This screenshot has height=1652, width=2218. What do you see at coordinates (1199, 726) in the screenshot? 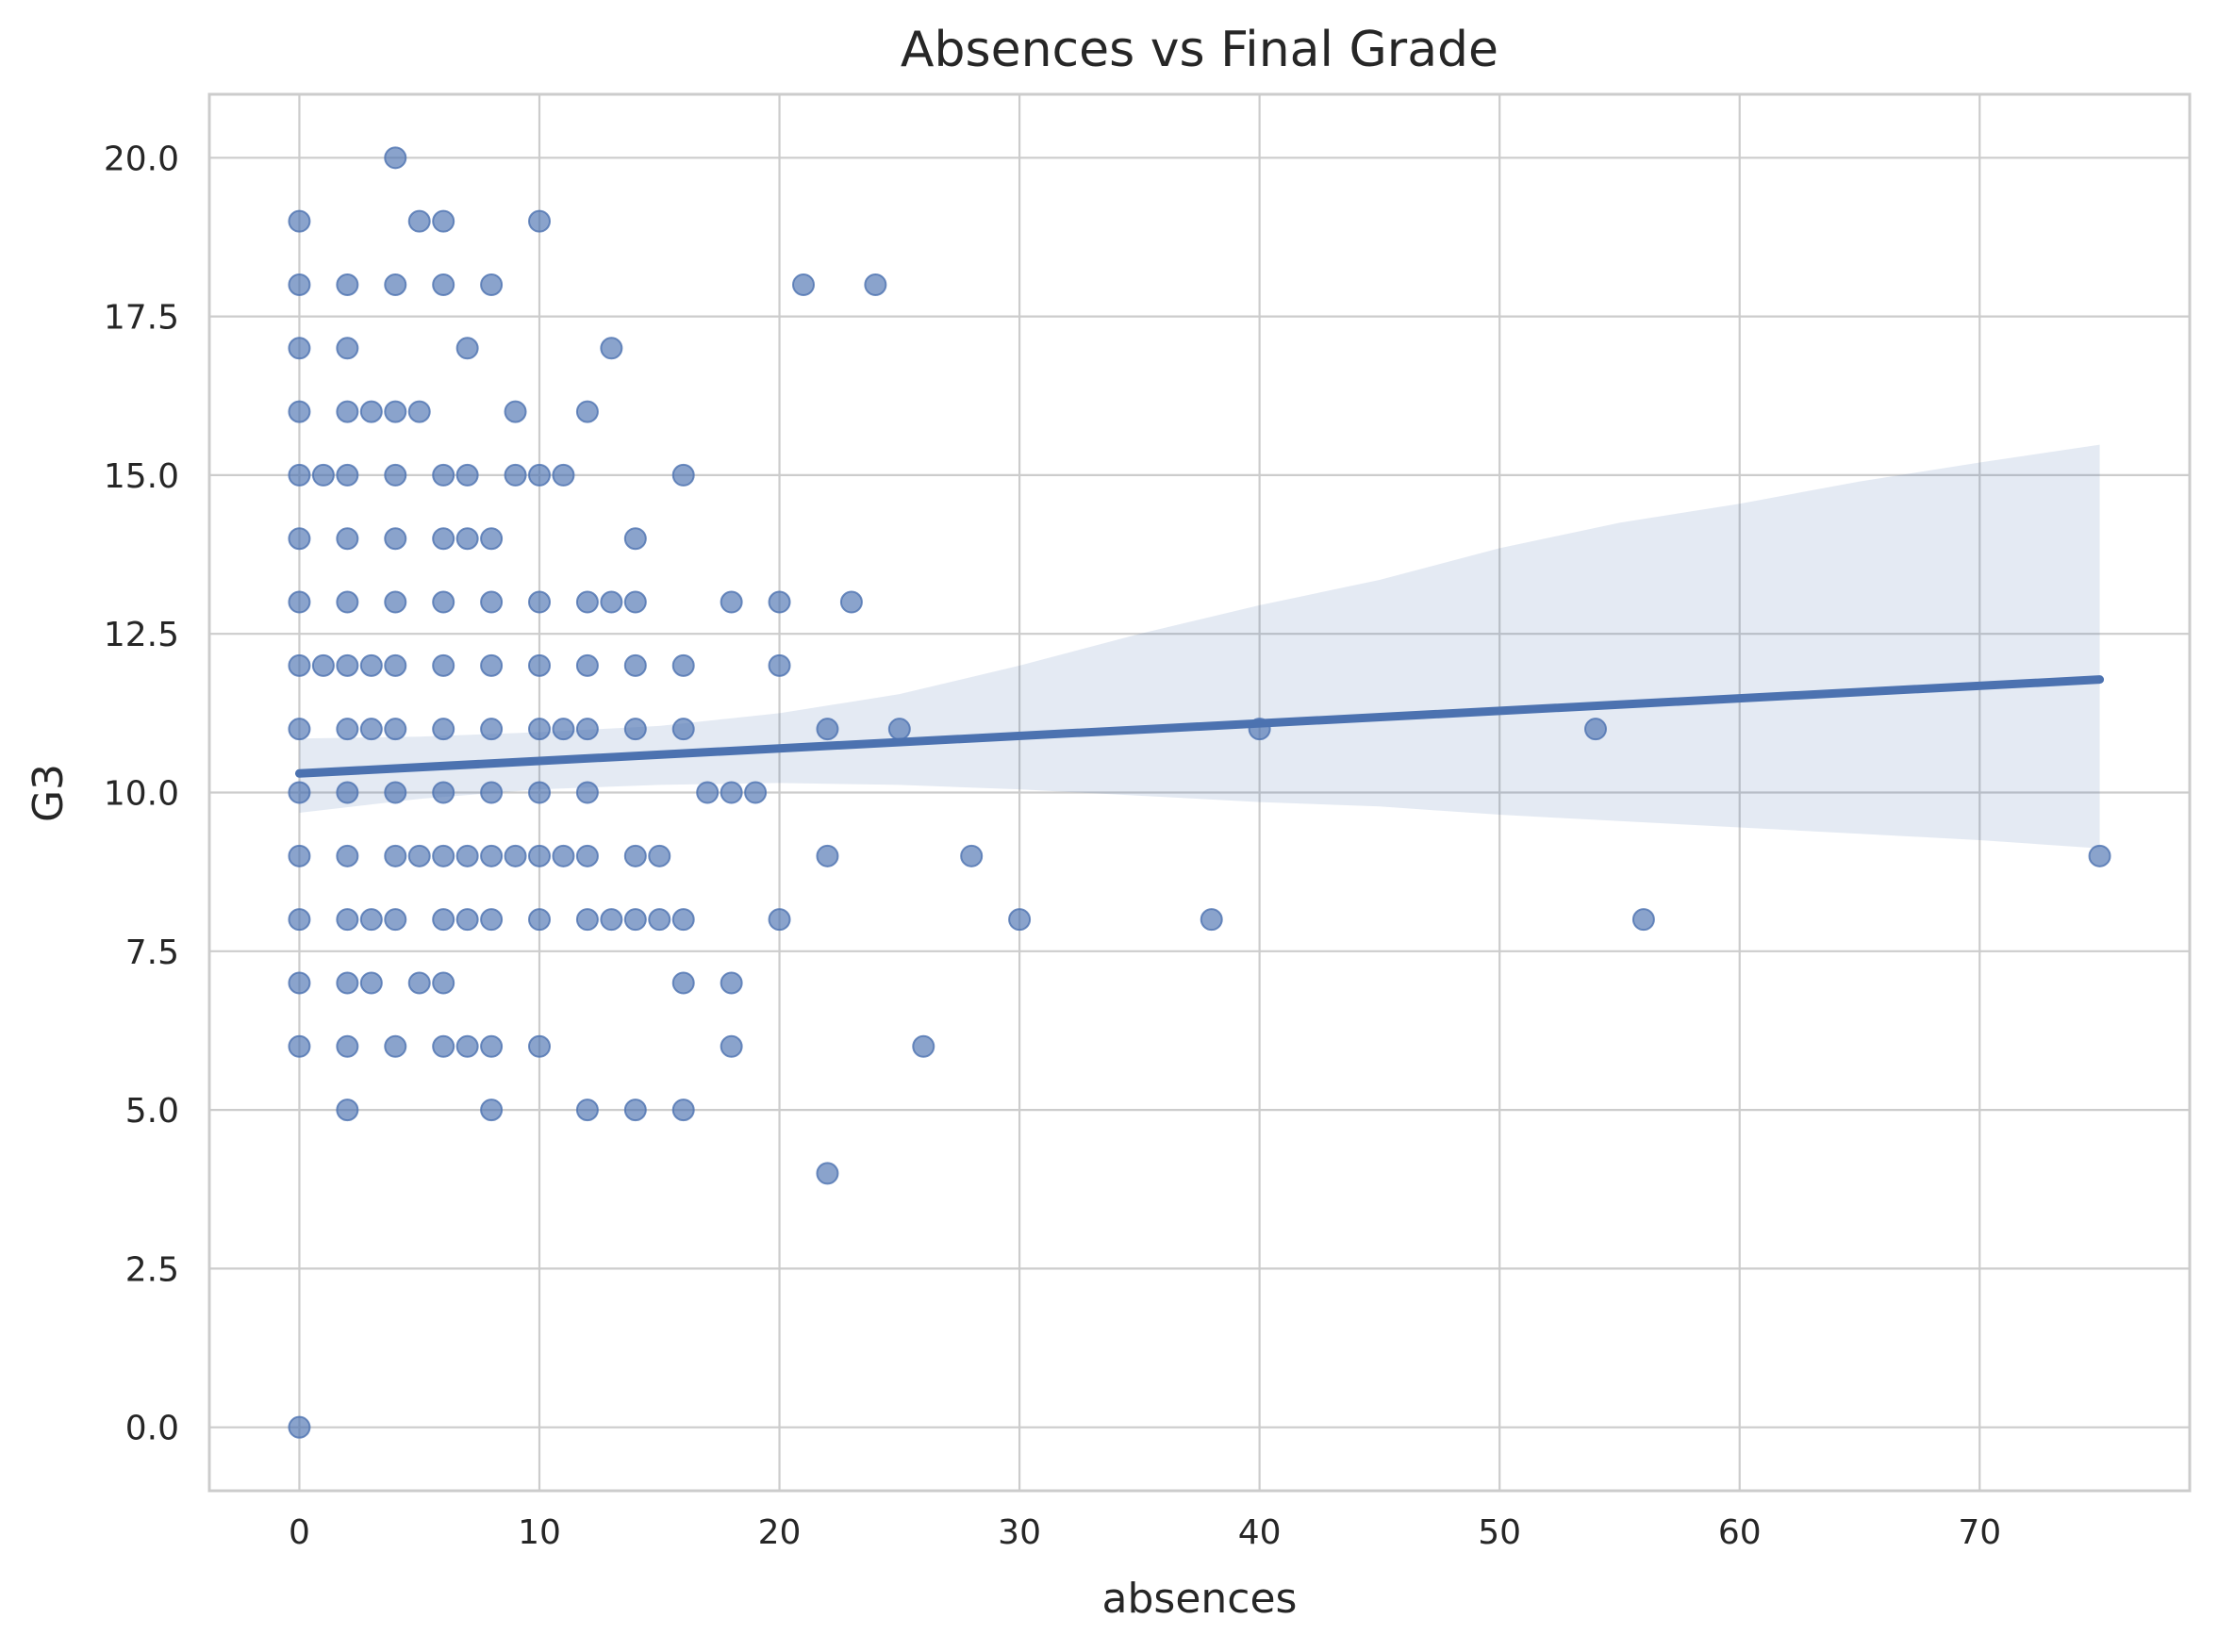
I see `regression-line` at bounding box center [1199, 726].